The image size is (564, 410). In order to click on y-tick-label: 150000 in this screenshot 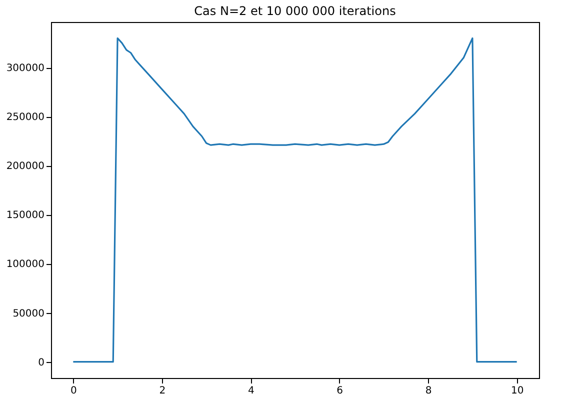, I will do `click(25, 216)`.